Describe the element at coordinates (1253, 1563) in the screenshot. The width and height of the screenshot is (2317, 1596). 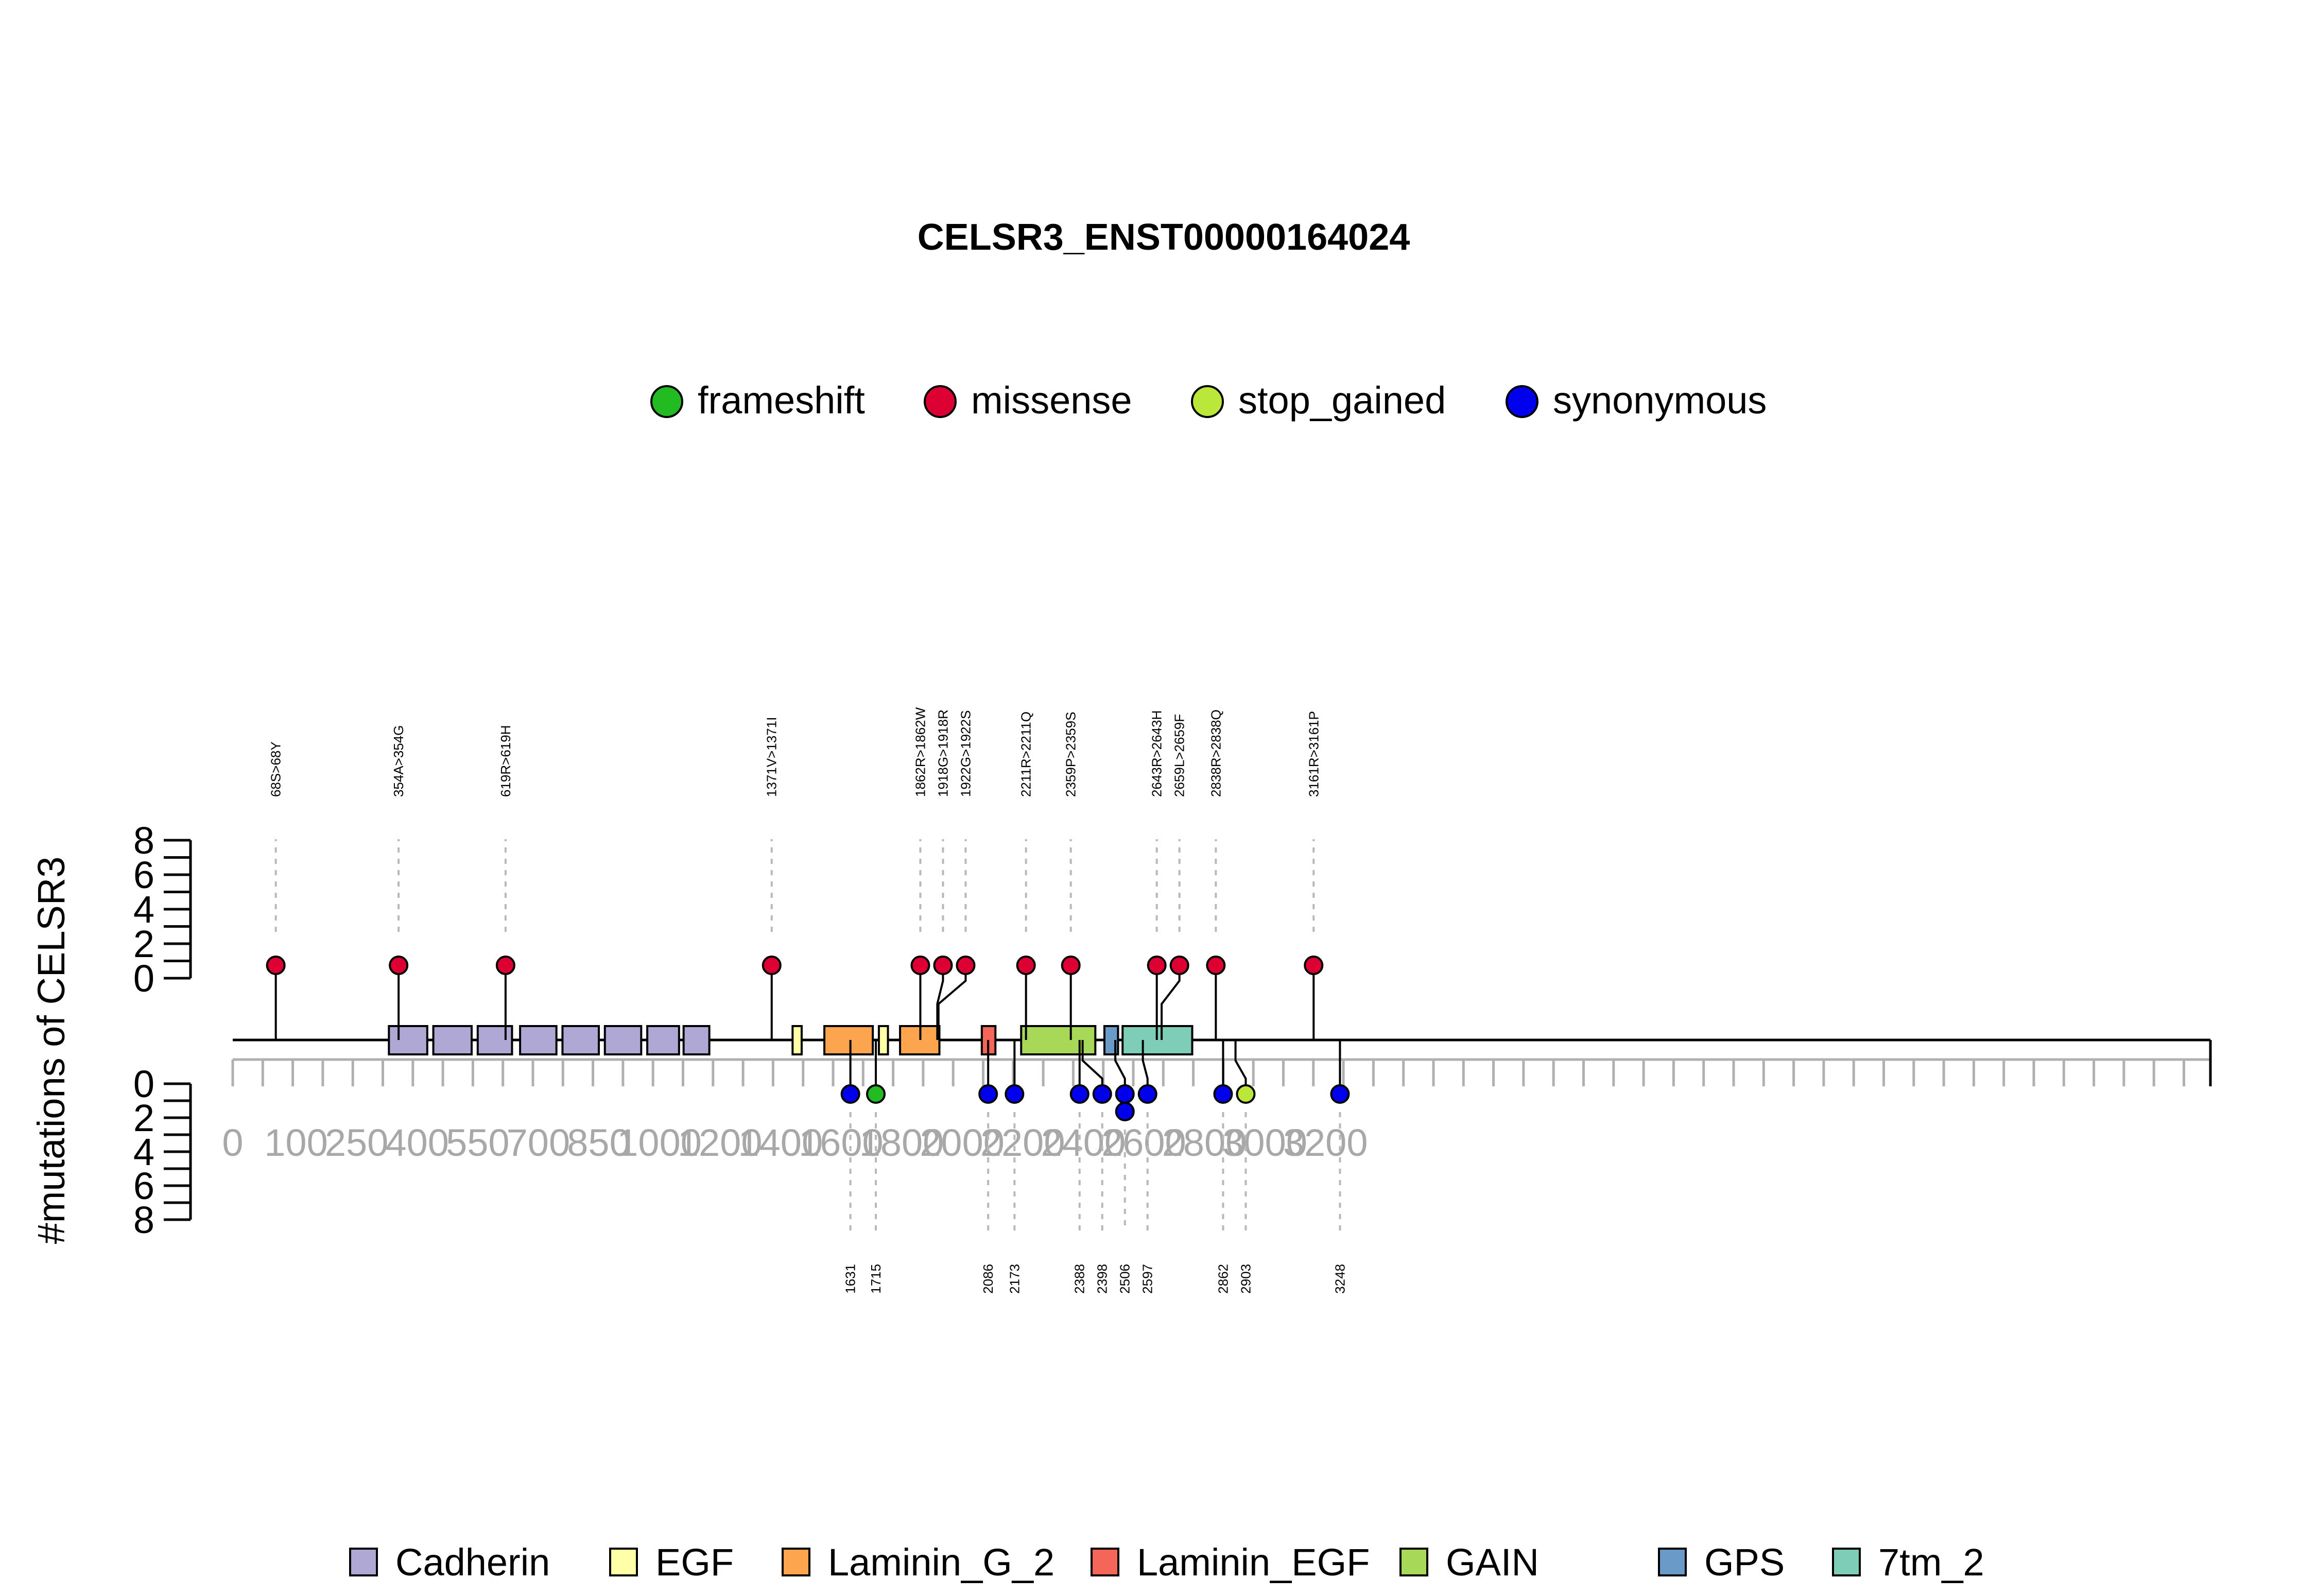
I see `legend-label-laminin_egf: Laminin_EGF` at that location.